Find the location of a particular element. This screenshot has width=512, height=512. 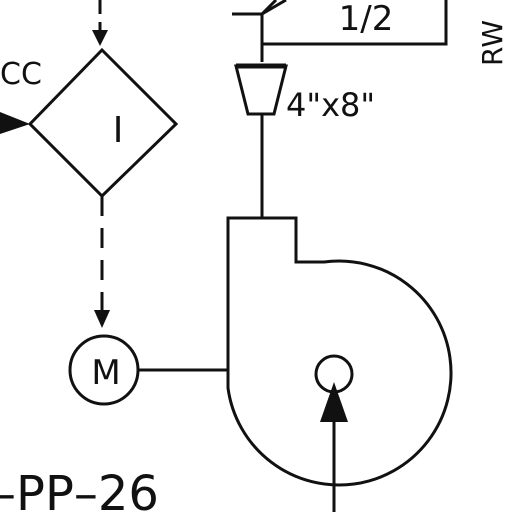

fraction-box: 1/2 is located at coordinates (355, 23).